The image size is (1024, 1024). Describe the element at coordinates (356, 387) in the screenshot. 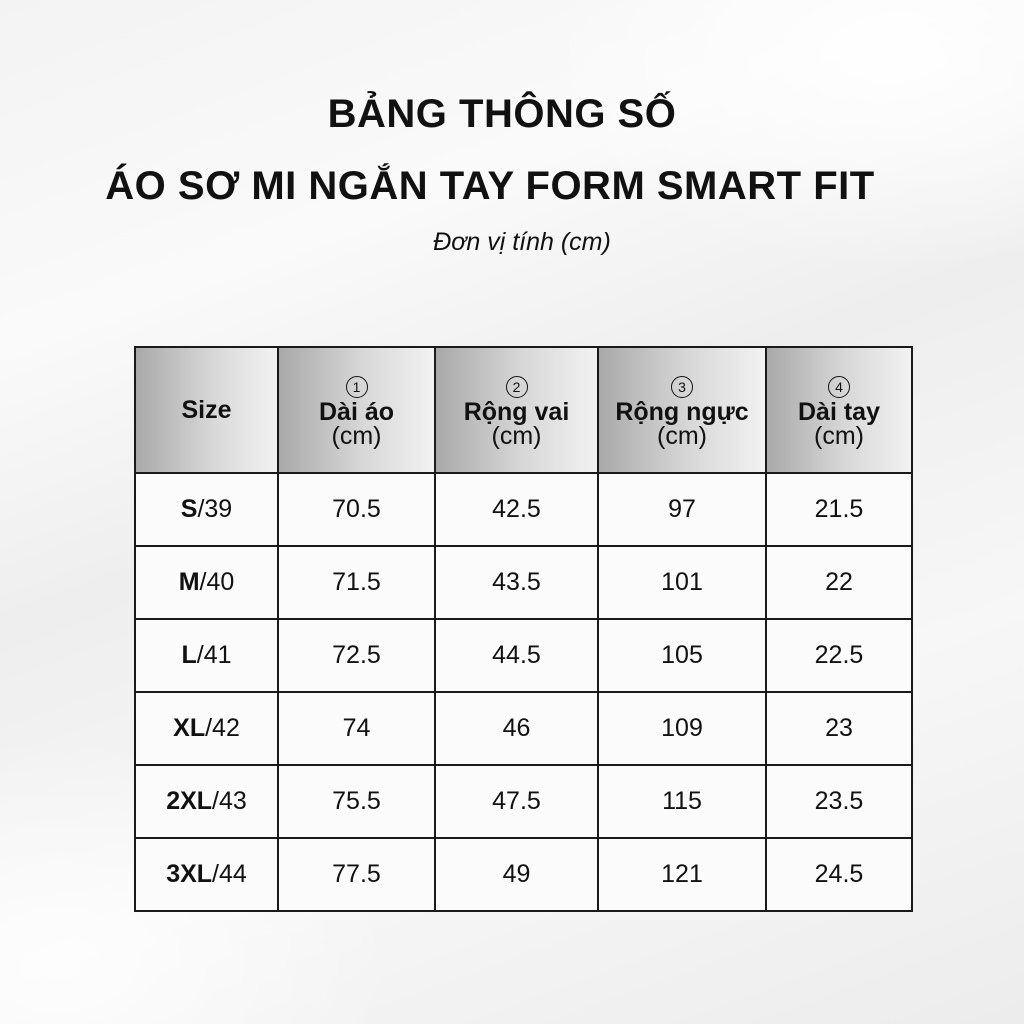

I see `circled-number-icon: 1` at that location.